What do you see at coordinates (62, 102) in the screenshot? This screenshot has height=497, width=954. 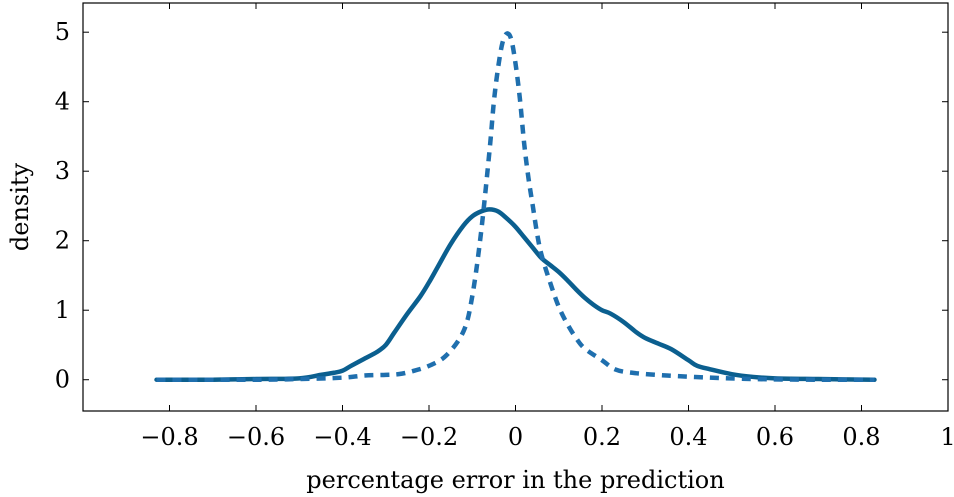 I see `y-tick-label: 4` at bounding box center [62, 102].